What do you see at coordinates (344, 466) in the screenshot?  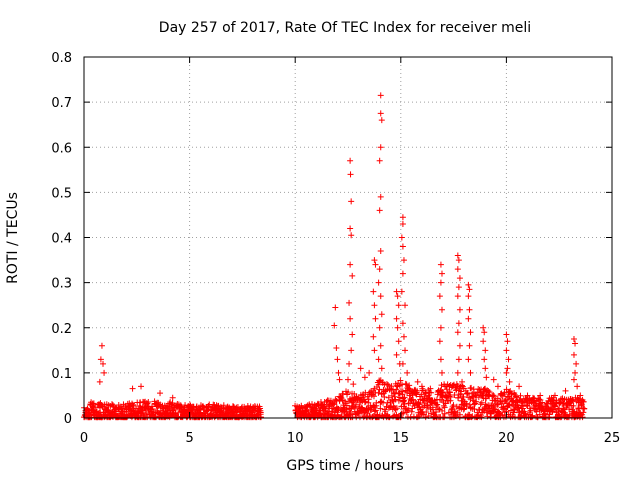 I see `x-axis-label: GPS time / hours` at bounding box center [344, 466].